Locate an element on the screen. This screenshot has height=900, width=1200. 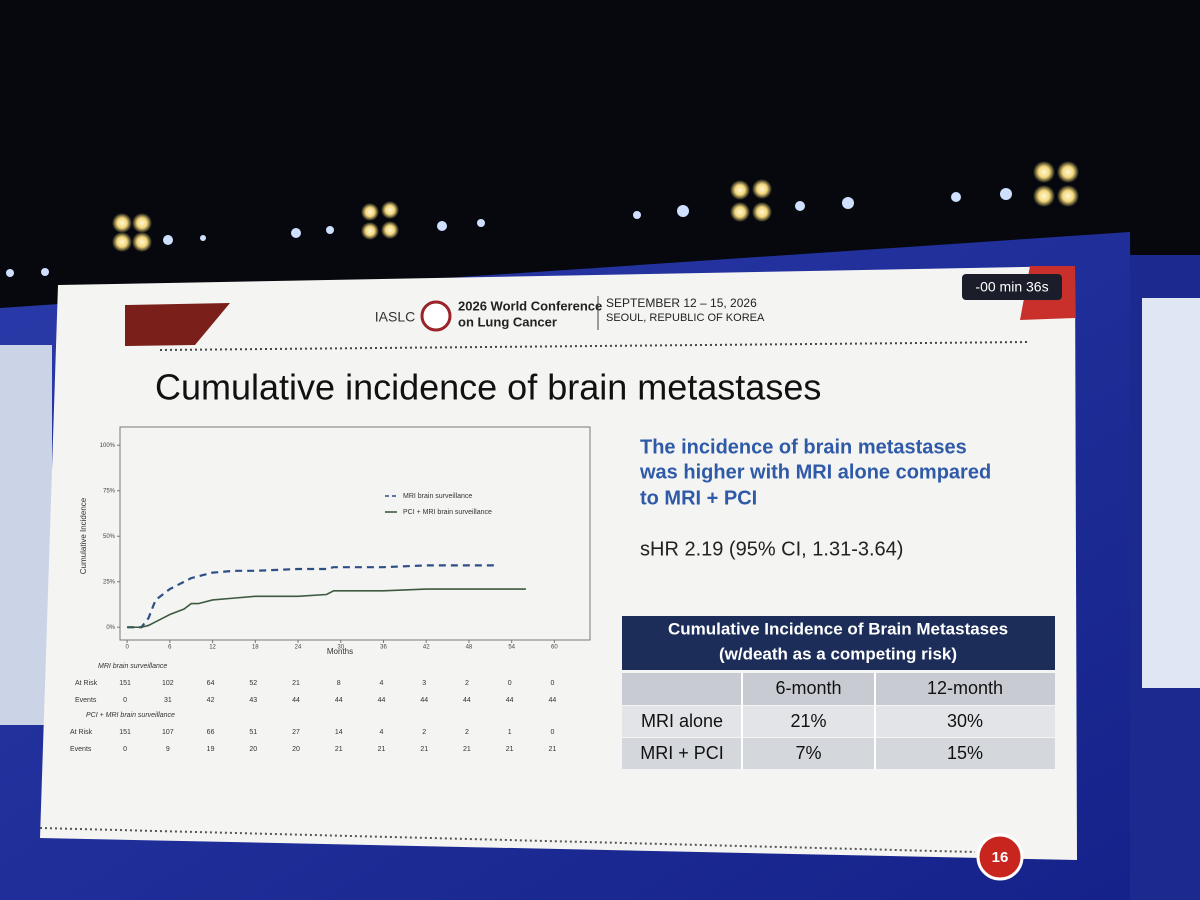
left-screen-content is located at coordinates (26, 535).